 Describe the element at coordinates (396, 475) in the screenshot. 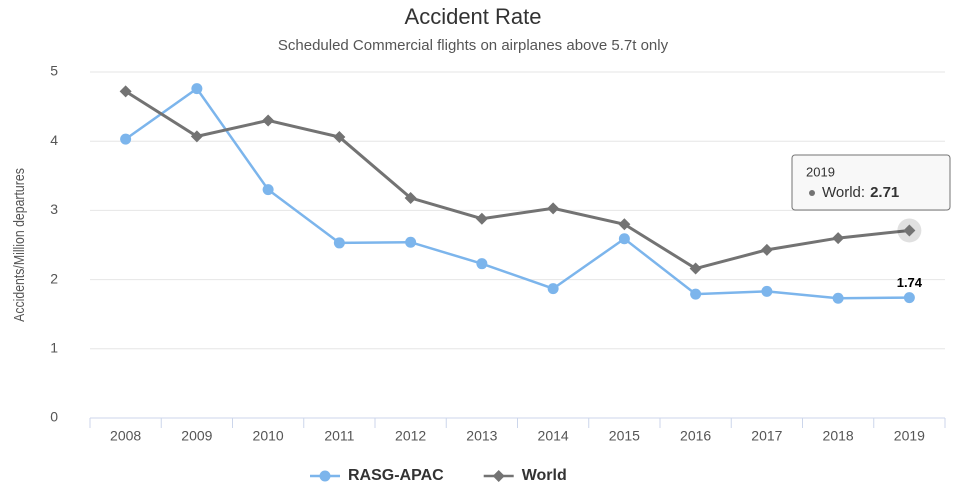

I see `legend-label: RASG-APAC` at that location.